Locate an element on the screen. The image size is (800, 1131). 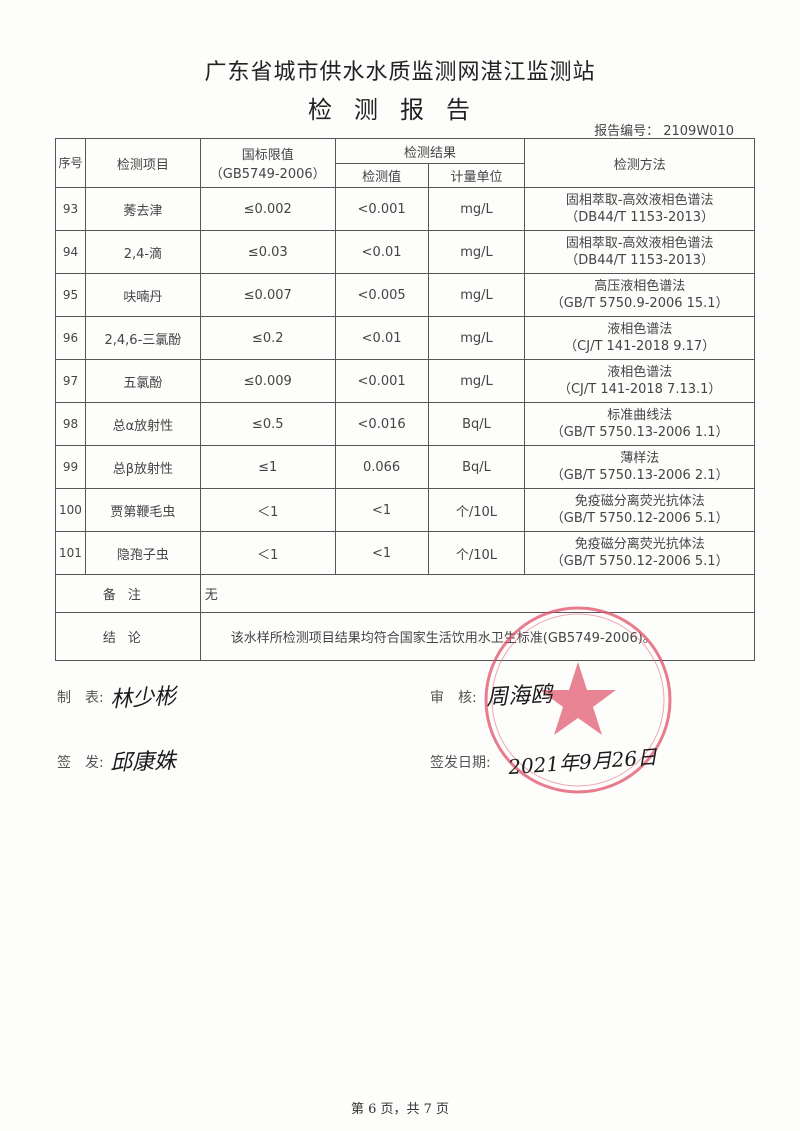
report-number-label: 报告编号： is located at coordinates (627, 131).